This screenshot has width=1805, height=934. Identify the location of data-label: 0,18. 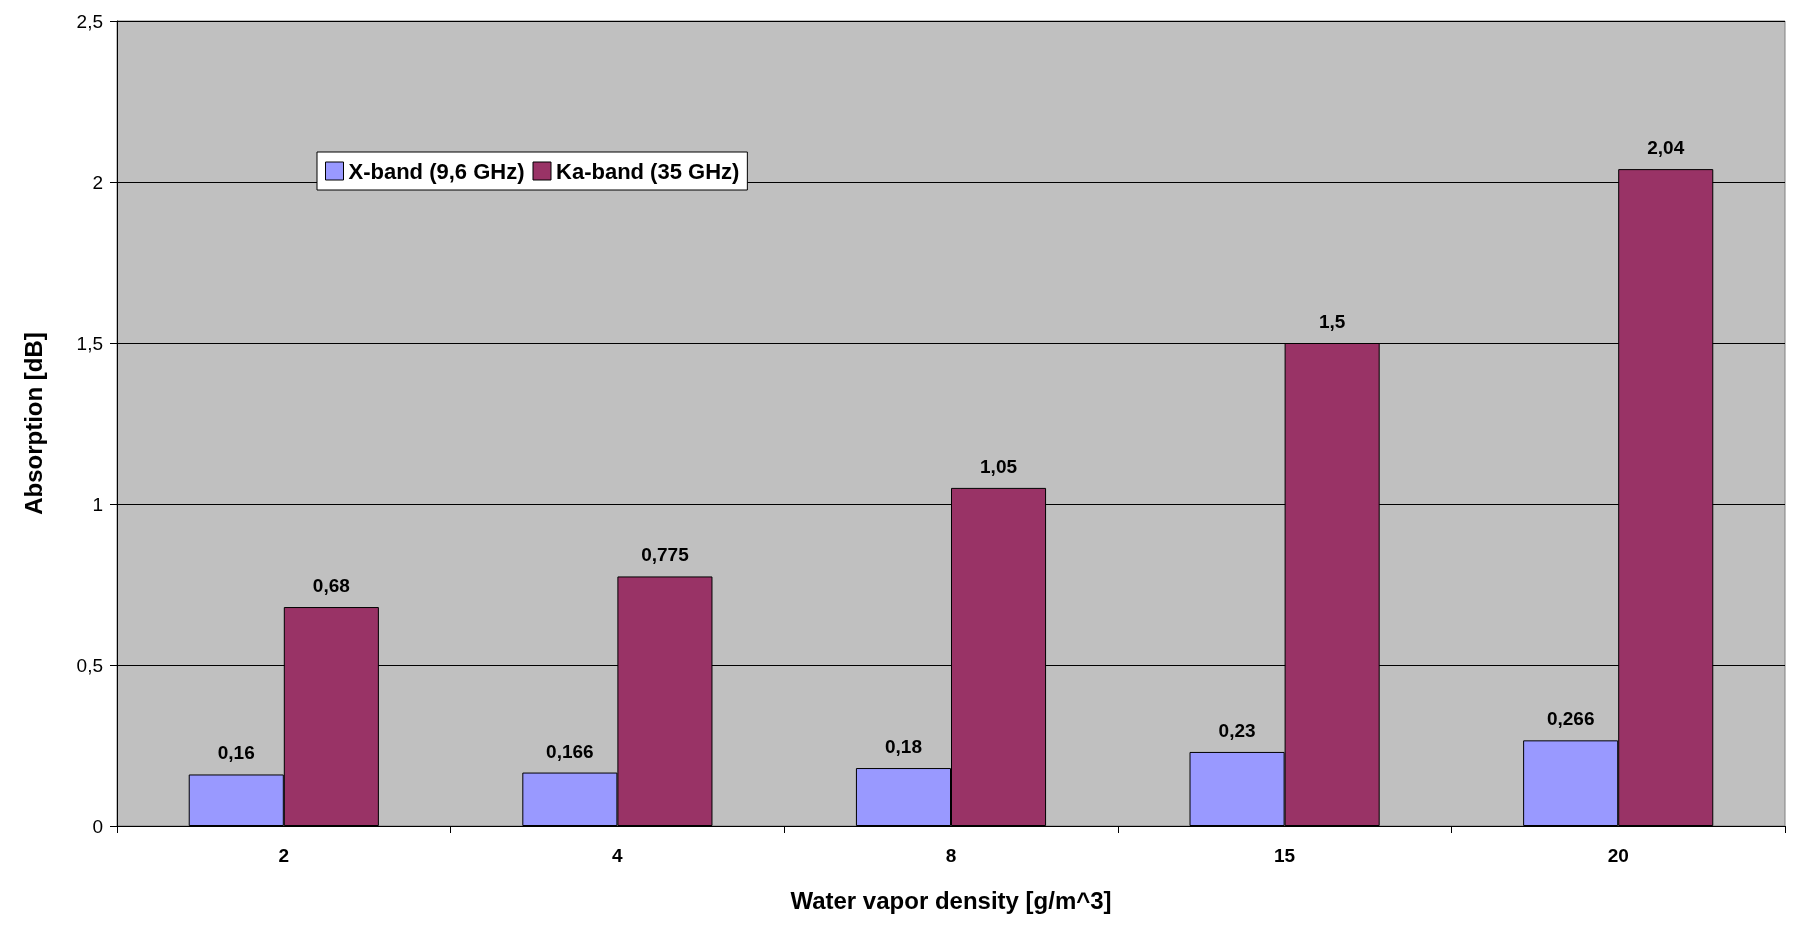
(903, 747).